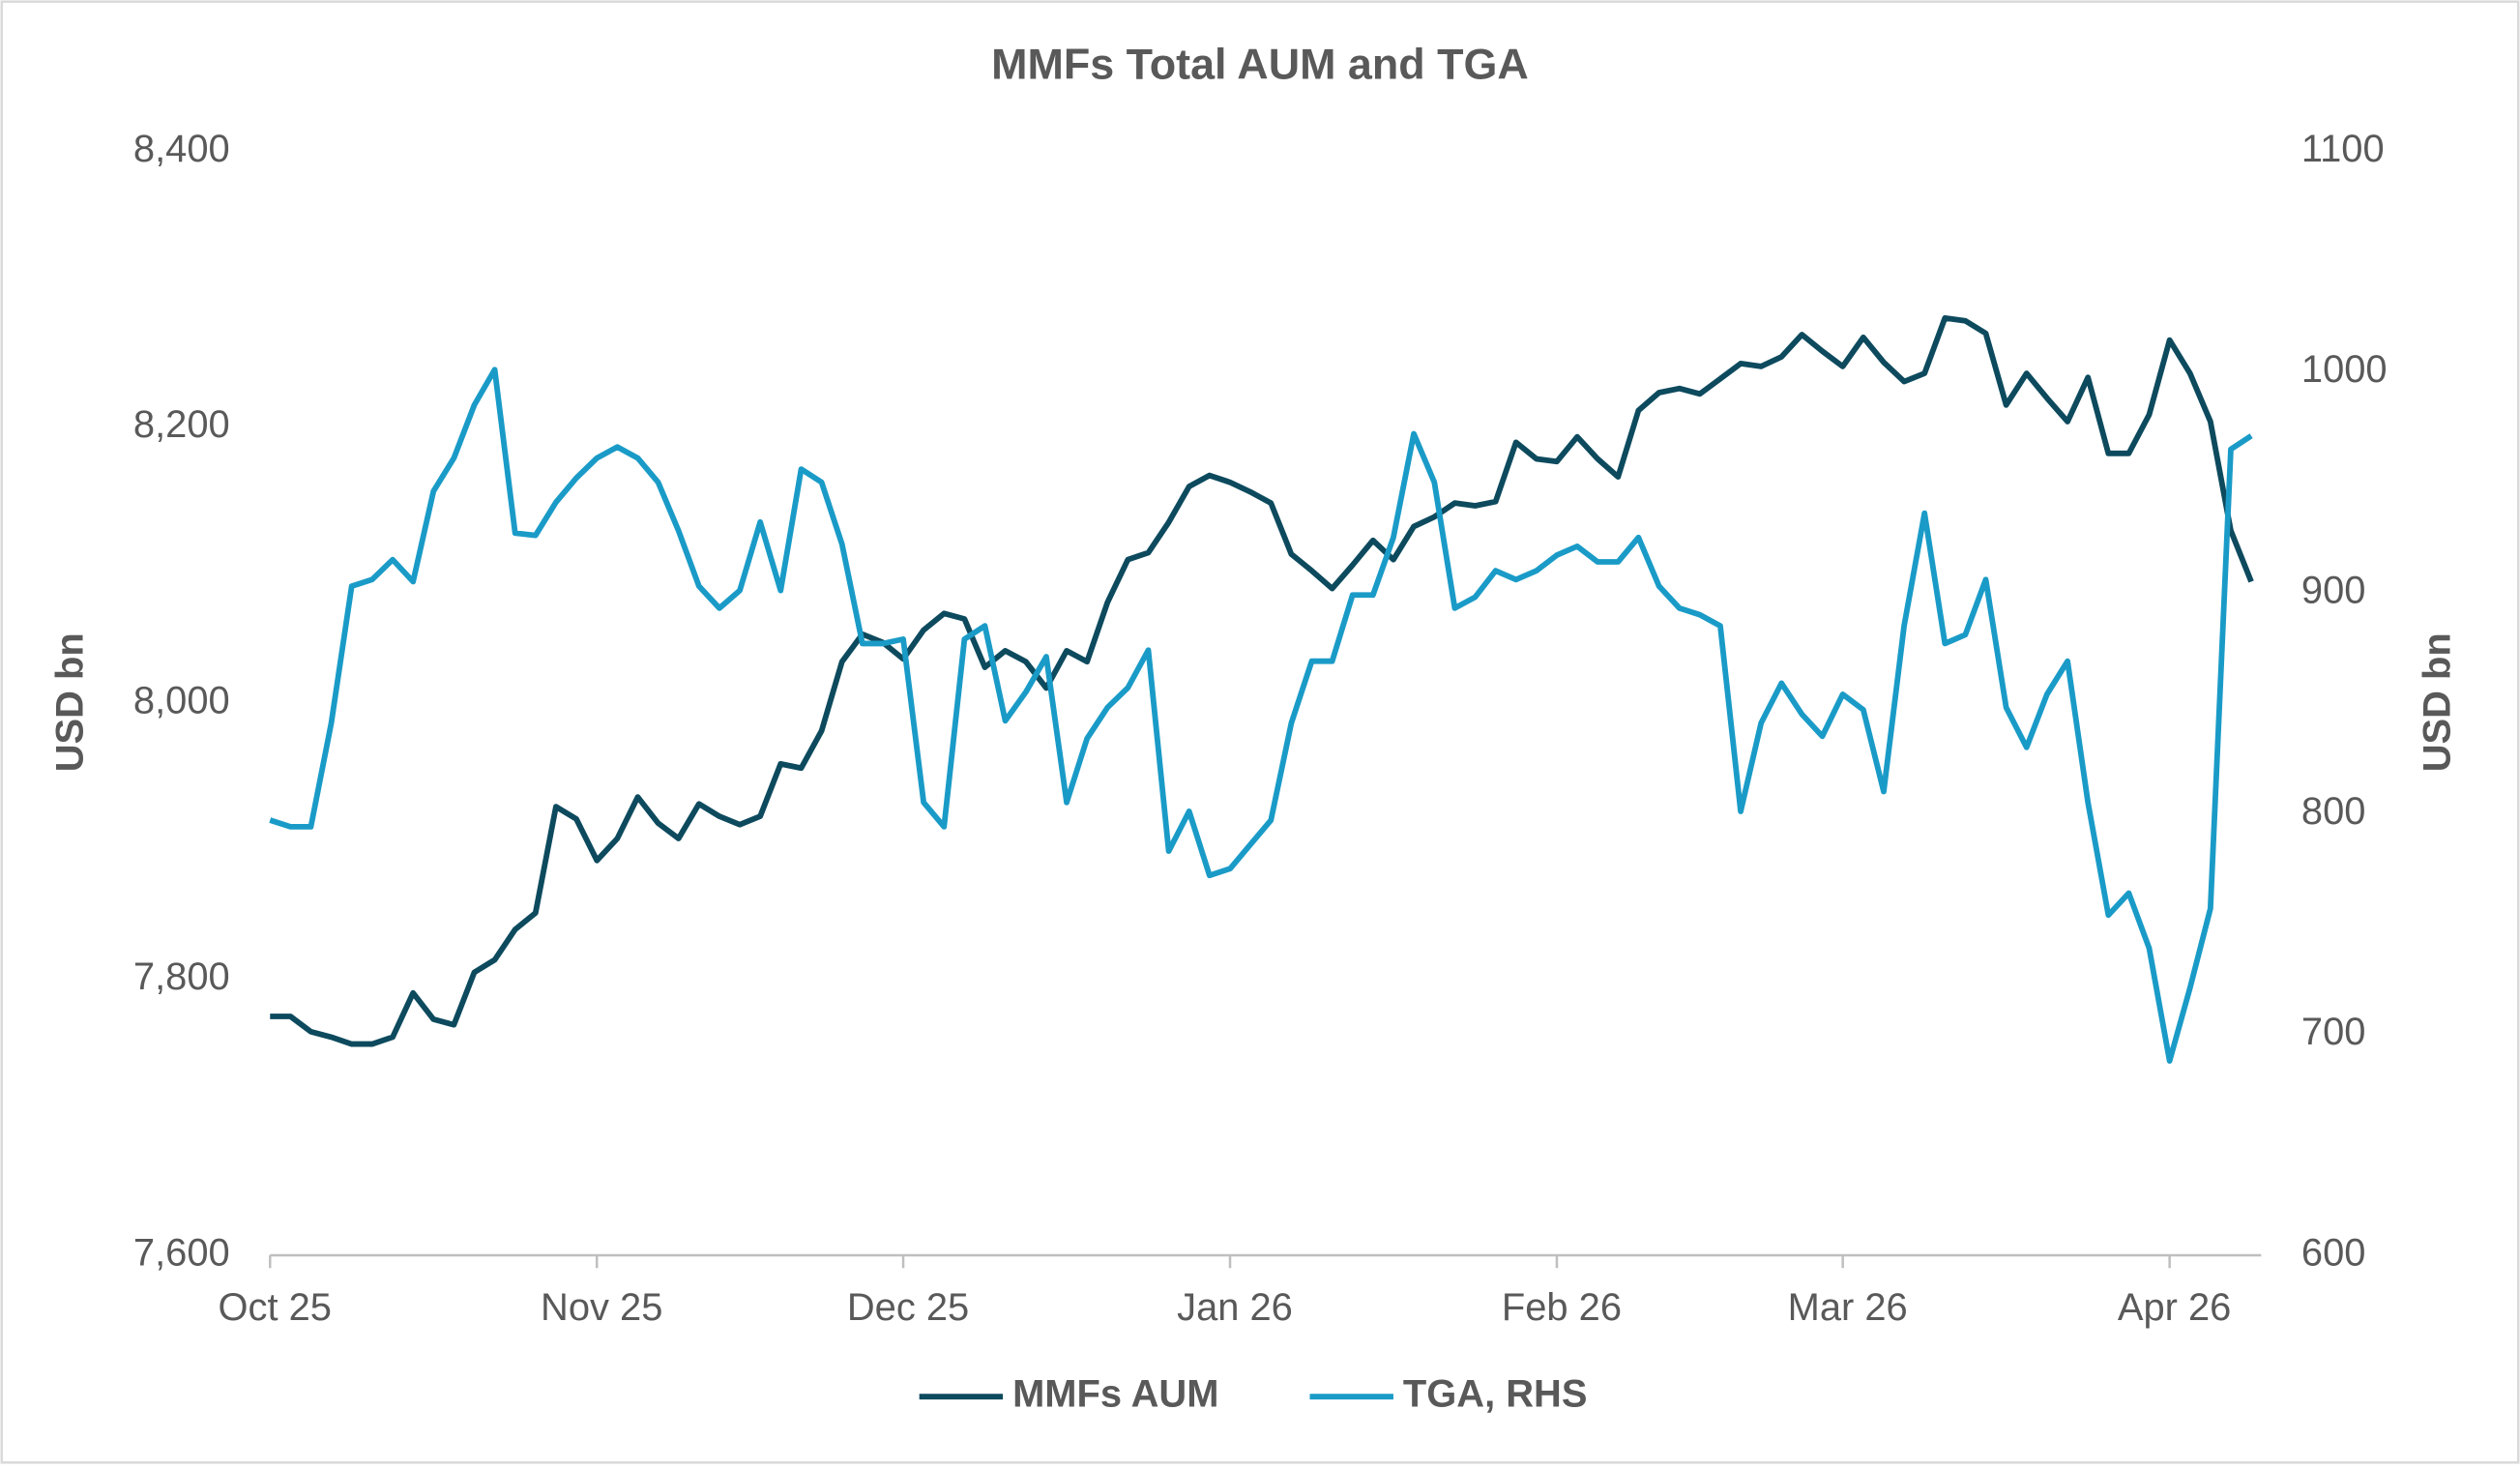 The height and width of the screenshot is (1469, 2520). Describe the element at coordinates (2343, 149) in the screenshot. I see `y2-tick-label: 1100` at that location.